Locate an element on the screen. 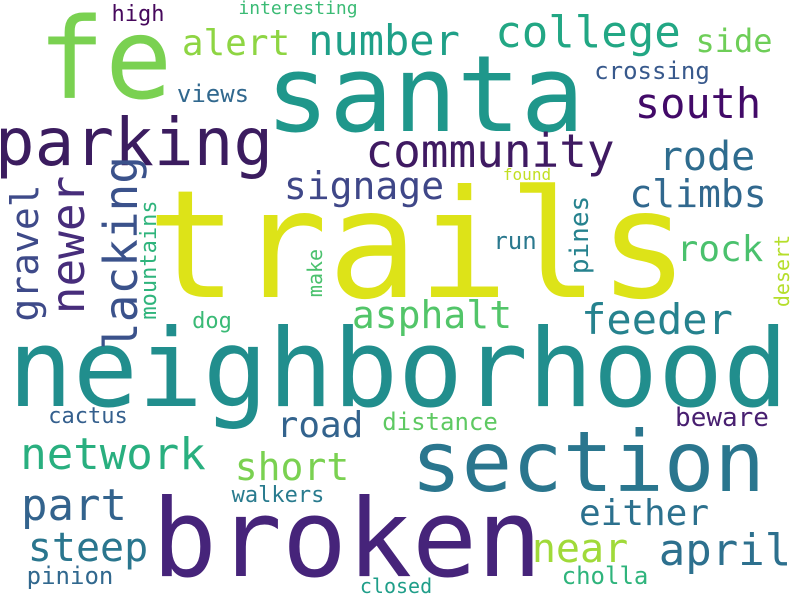  word-beware: beware is located at coordinates (722, 418).